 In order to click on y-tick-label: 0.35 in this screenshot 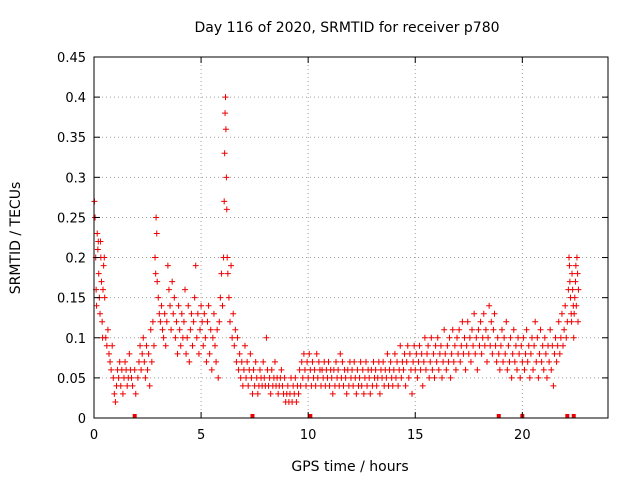, I will do `click(71, 138)`.